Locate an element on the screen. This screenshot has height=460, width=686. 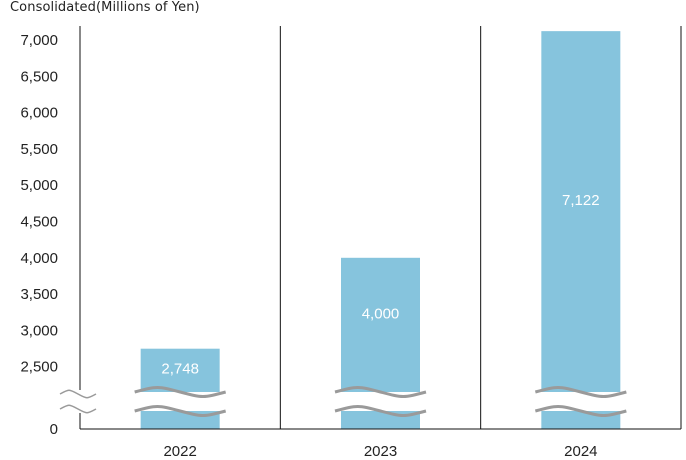
y-tick-label: 6,500 is located at coordinates (39, 76).